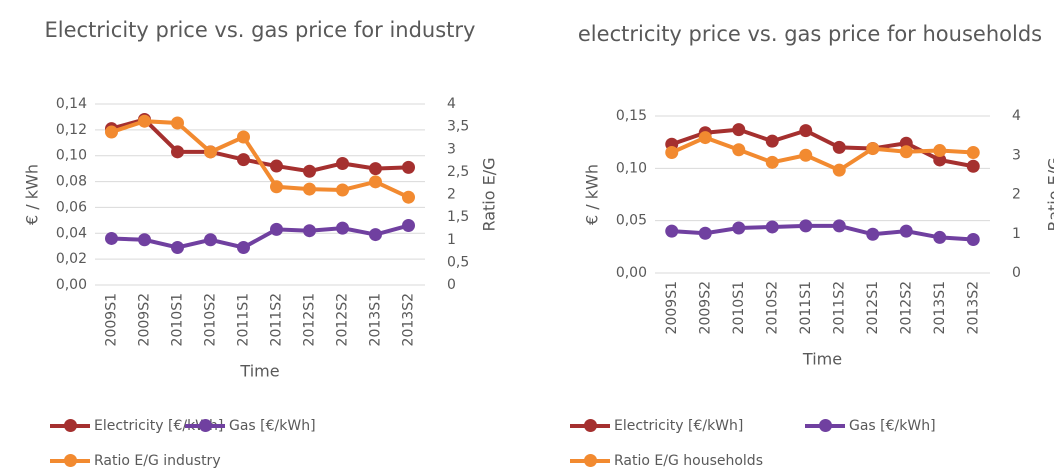 This screenshot has width=1054, height=472. I want to click on y2-tick-label: 2,5, so click(458, 172).